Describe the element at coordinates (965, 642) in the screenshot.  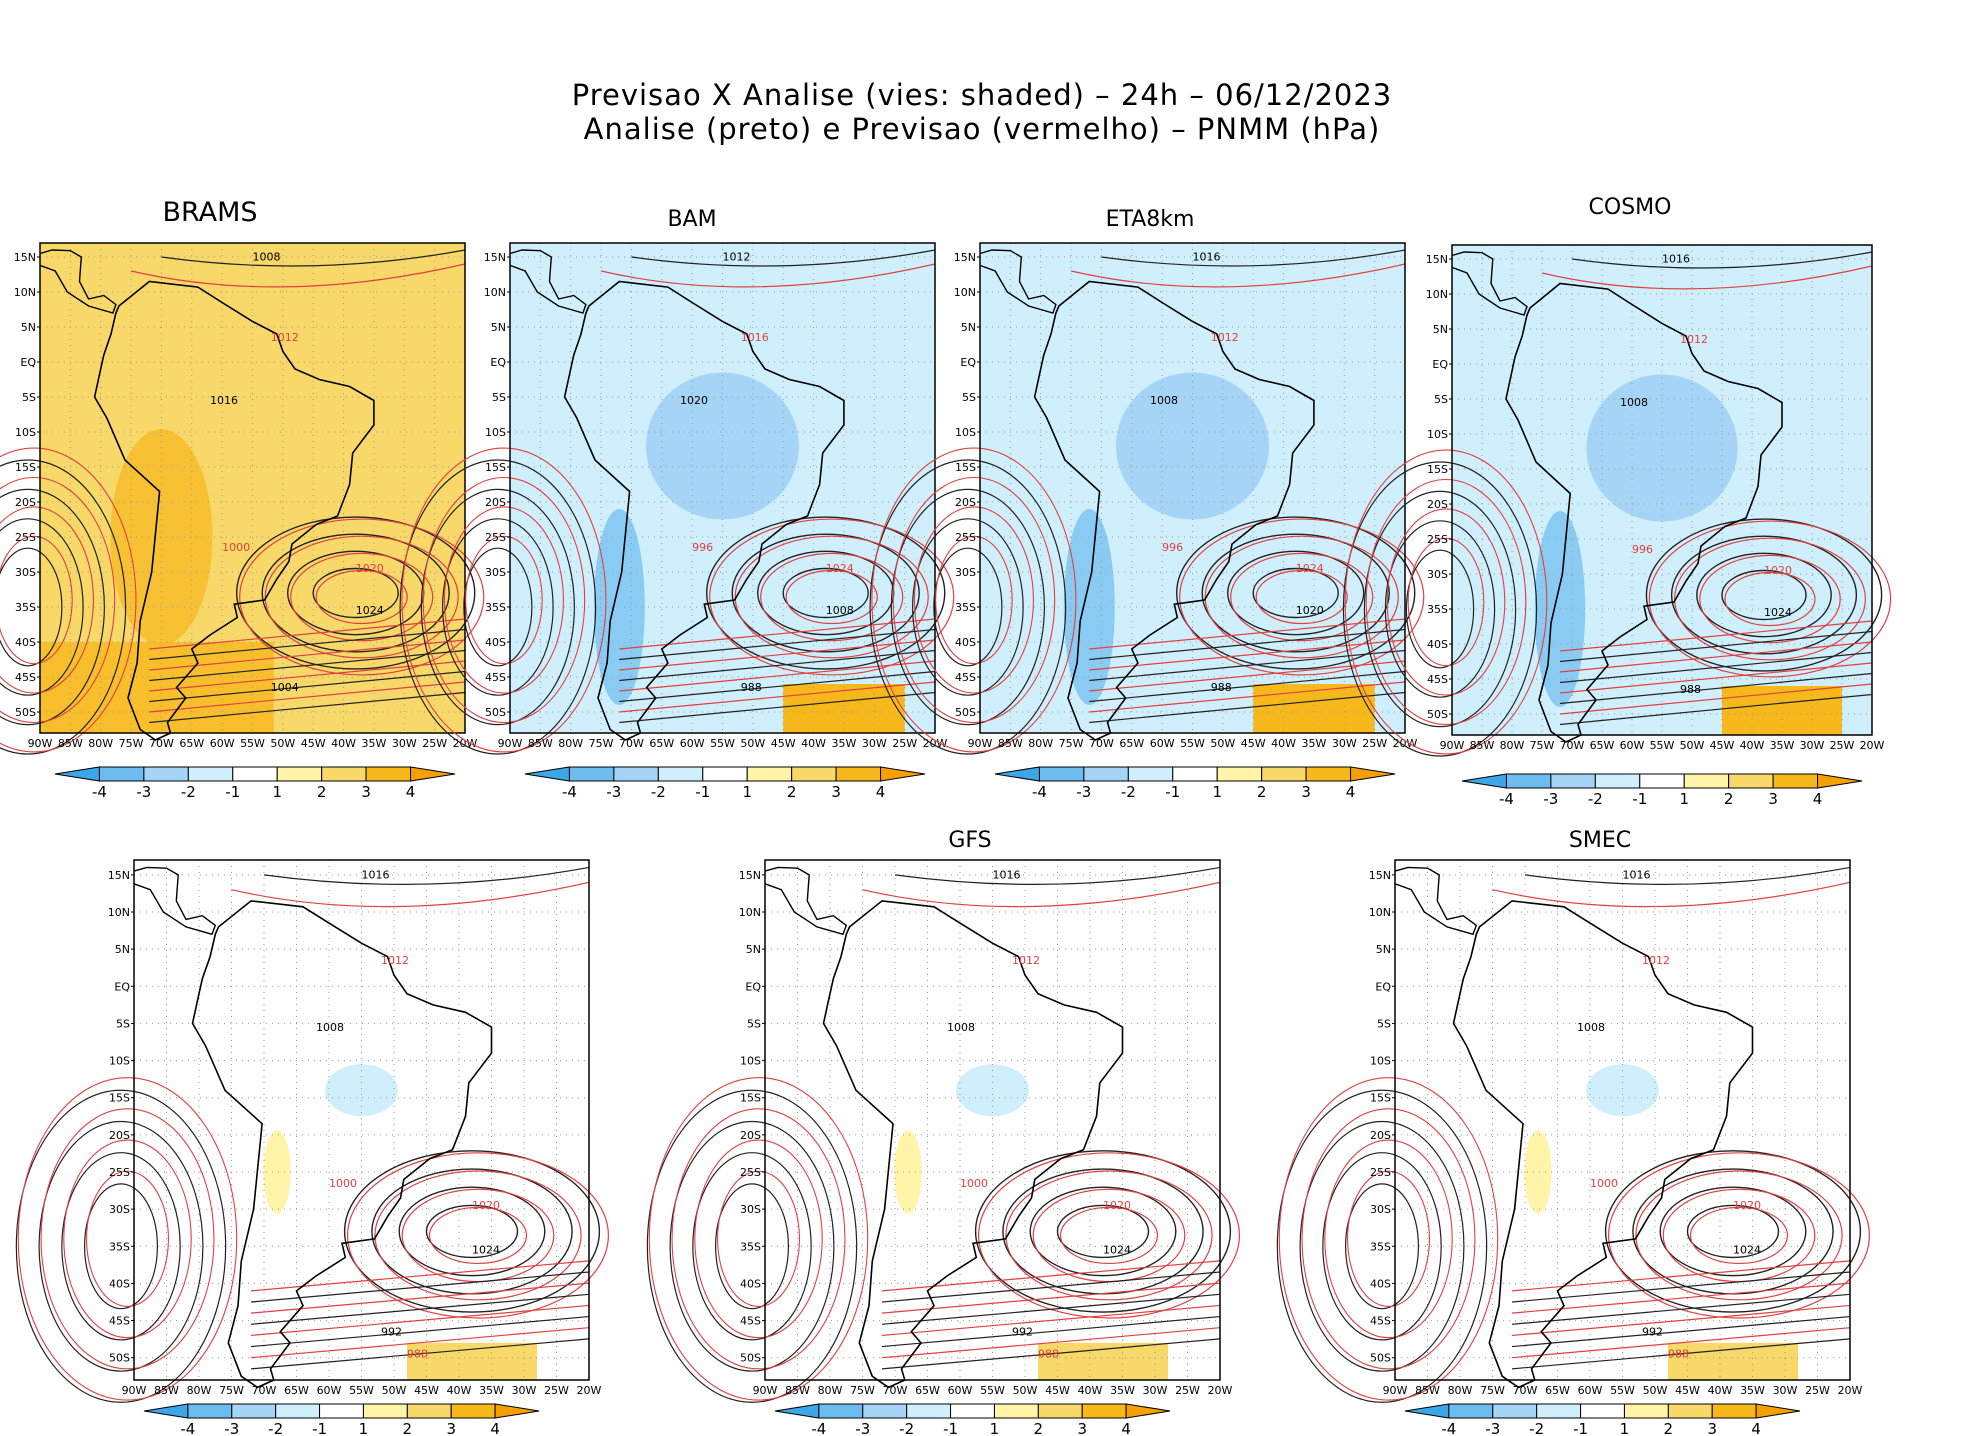
I see `lat-tick-label: 40S` at that location.